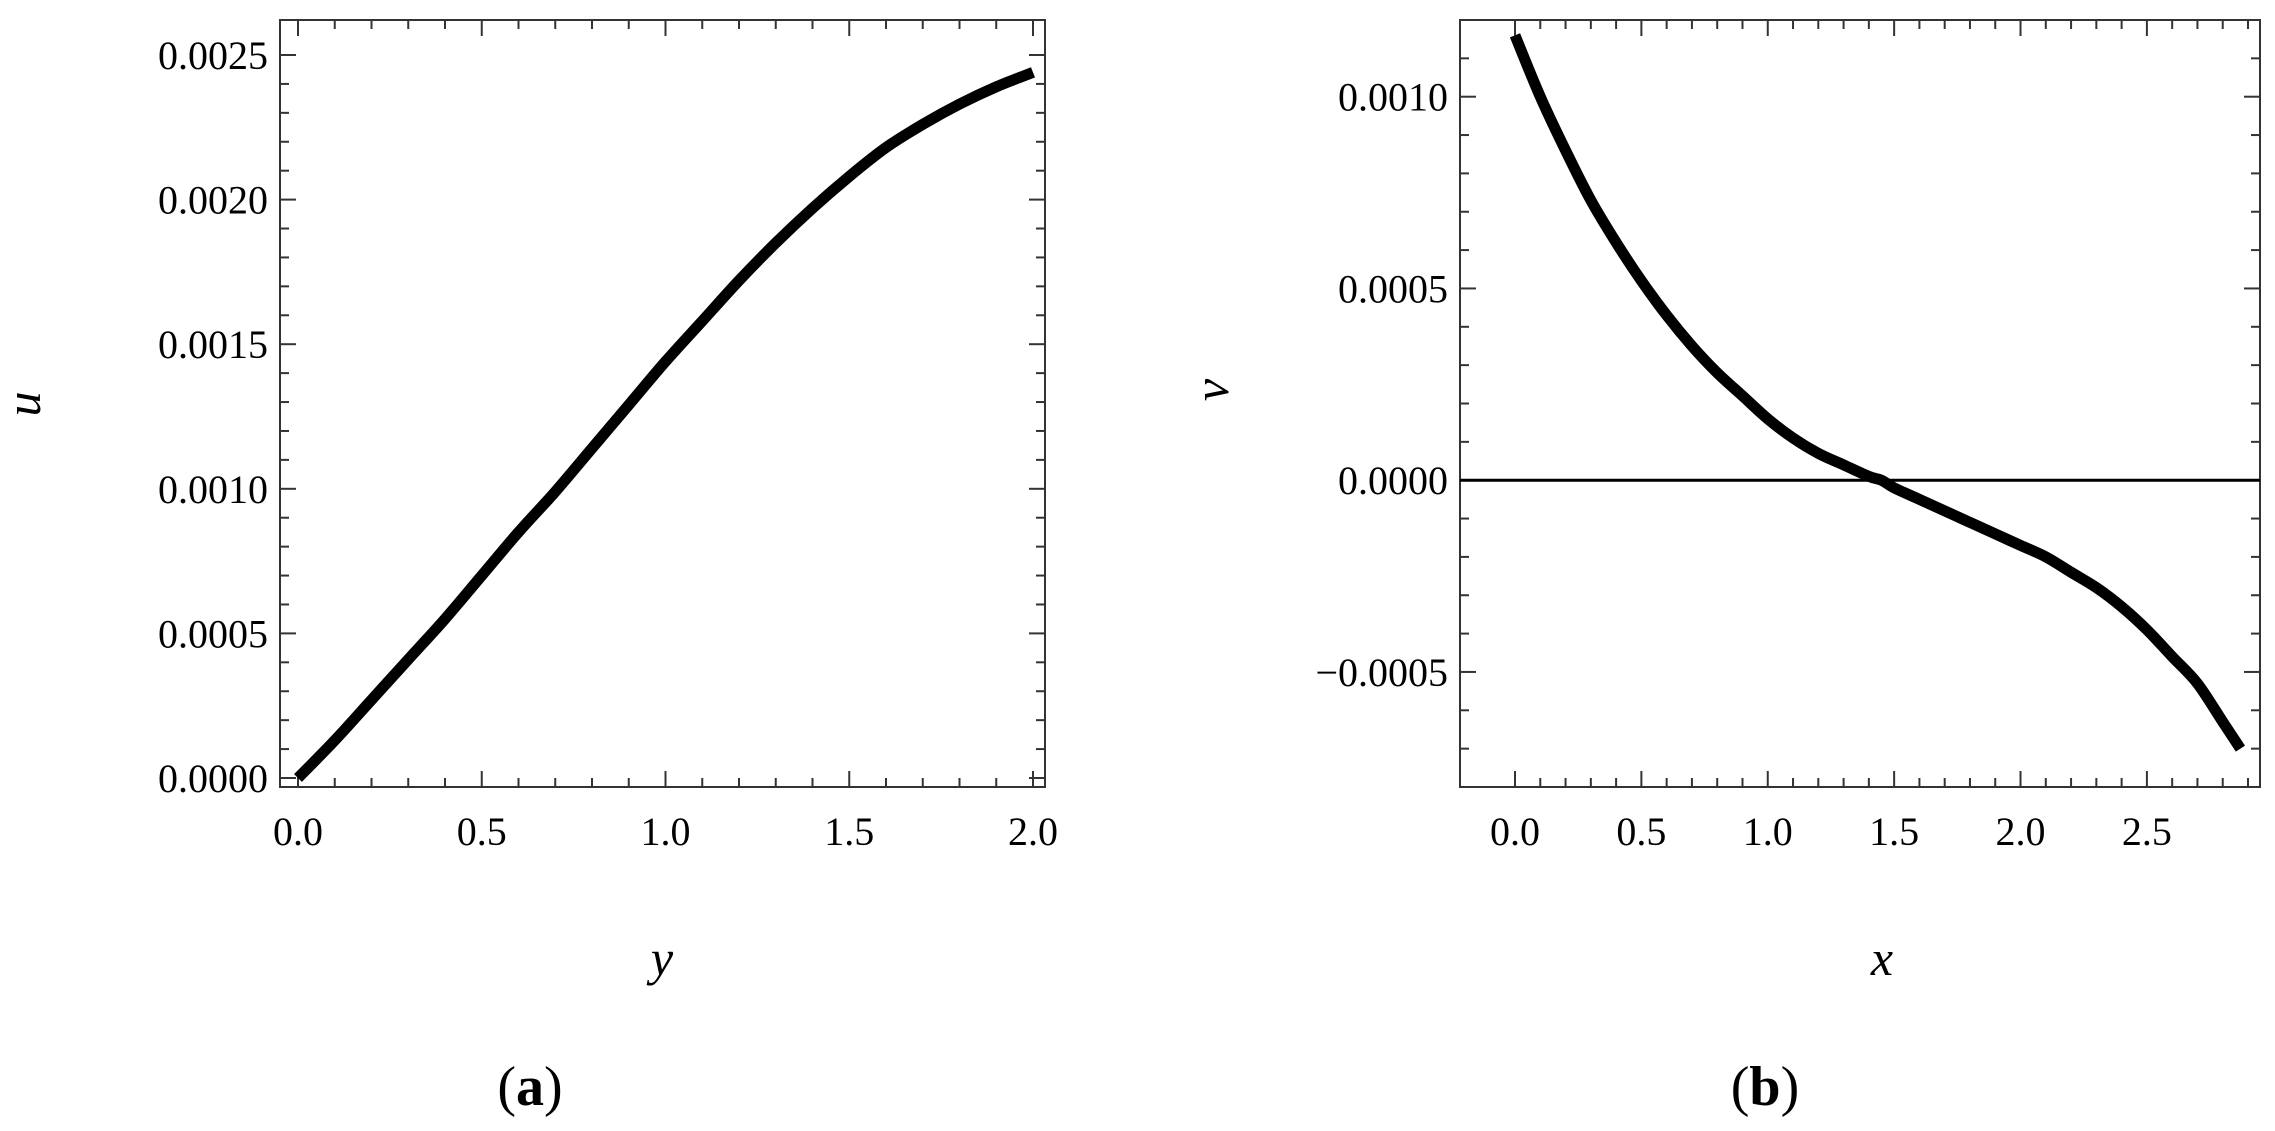 This screenshot has width=2275, height=1131. I want to click on panel-letter-a: a, so click(530, 1087).